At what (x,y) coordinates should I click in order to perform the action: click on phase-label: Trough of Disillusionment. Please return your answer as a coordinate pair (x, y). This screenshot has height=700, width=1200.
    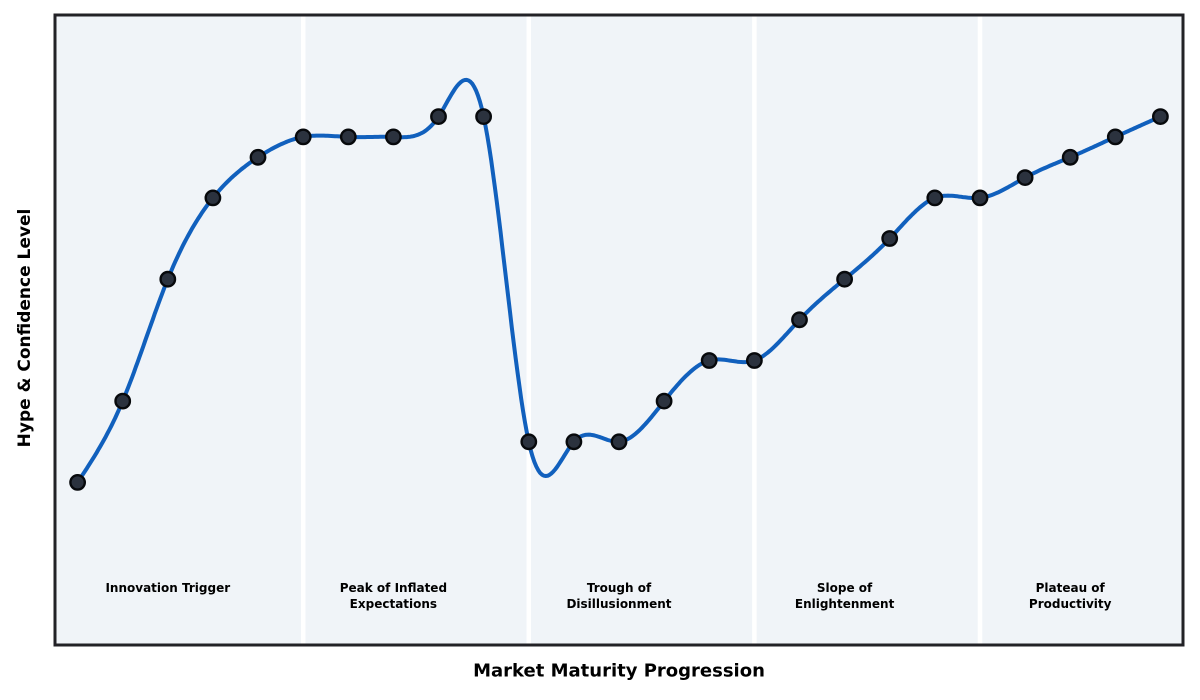
    Looking at the image, I should click on (618, 596).